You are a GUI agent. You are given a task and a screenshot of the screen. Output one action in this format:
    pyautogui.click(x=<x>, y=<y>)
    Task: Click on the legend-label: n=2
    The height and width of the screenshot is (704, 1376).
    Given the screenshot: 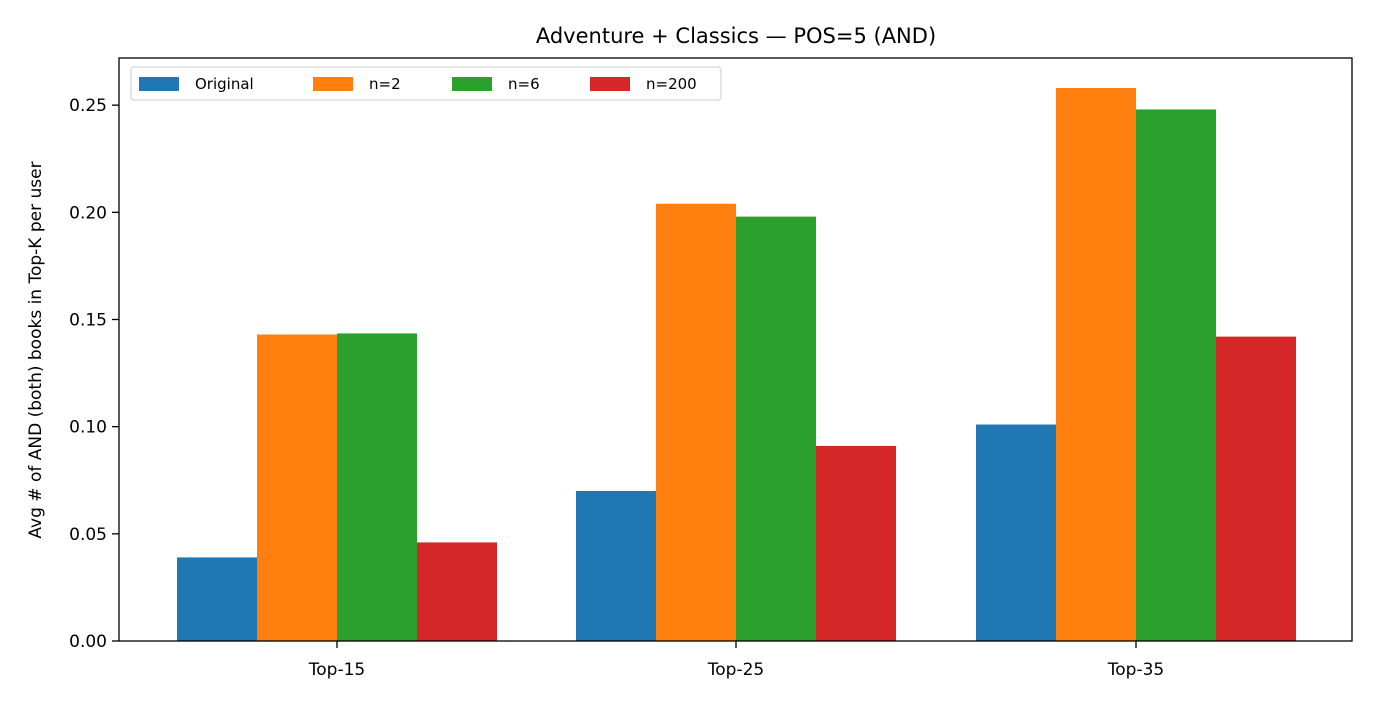 What is the action you would take?
    pyautogui.click(x=385, y=84)
    